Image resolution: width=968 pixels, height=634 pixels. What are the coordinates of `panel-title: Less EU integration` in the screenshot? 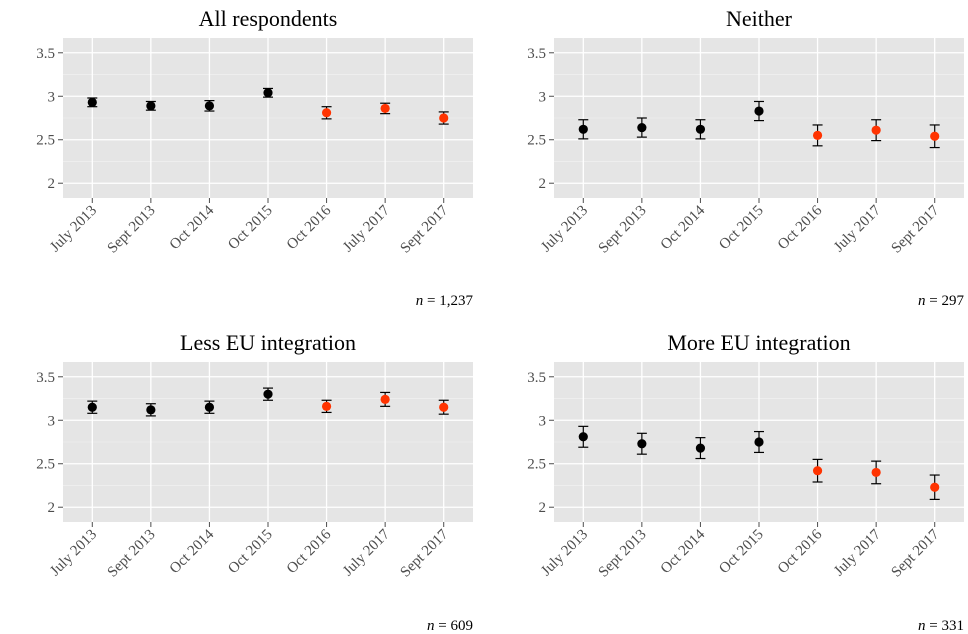 It's located at (268, 342).